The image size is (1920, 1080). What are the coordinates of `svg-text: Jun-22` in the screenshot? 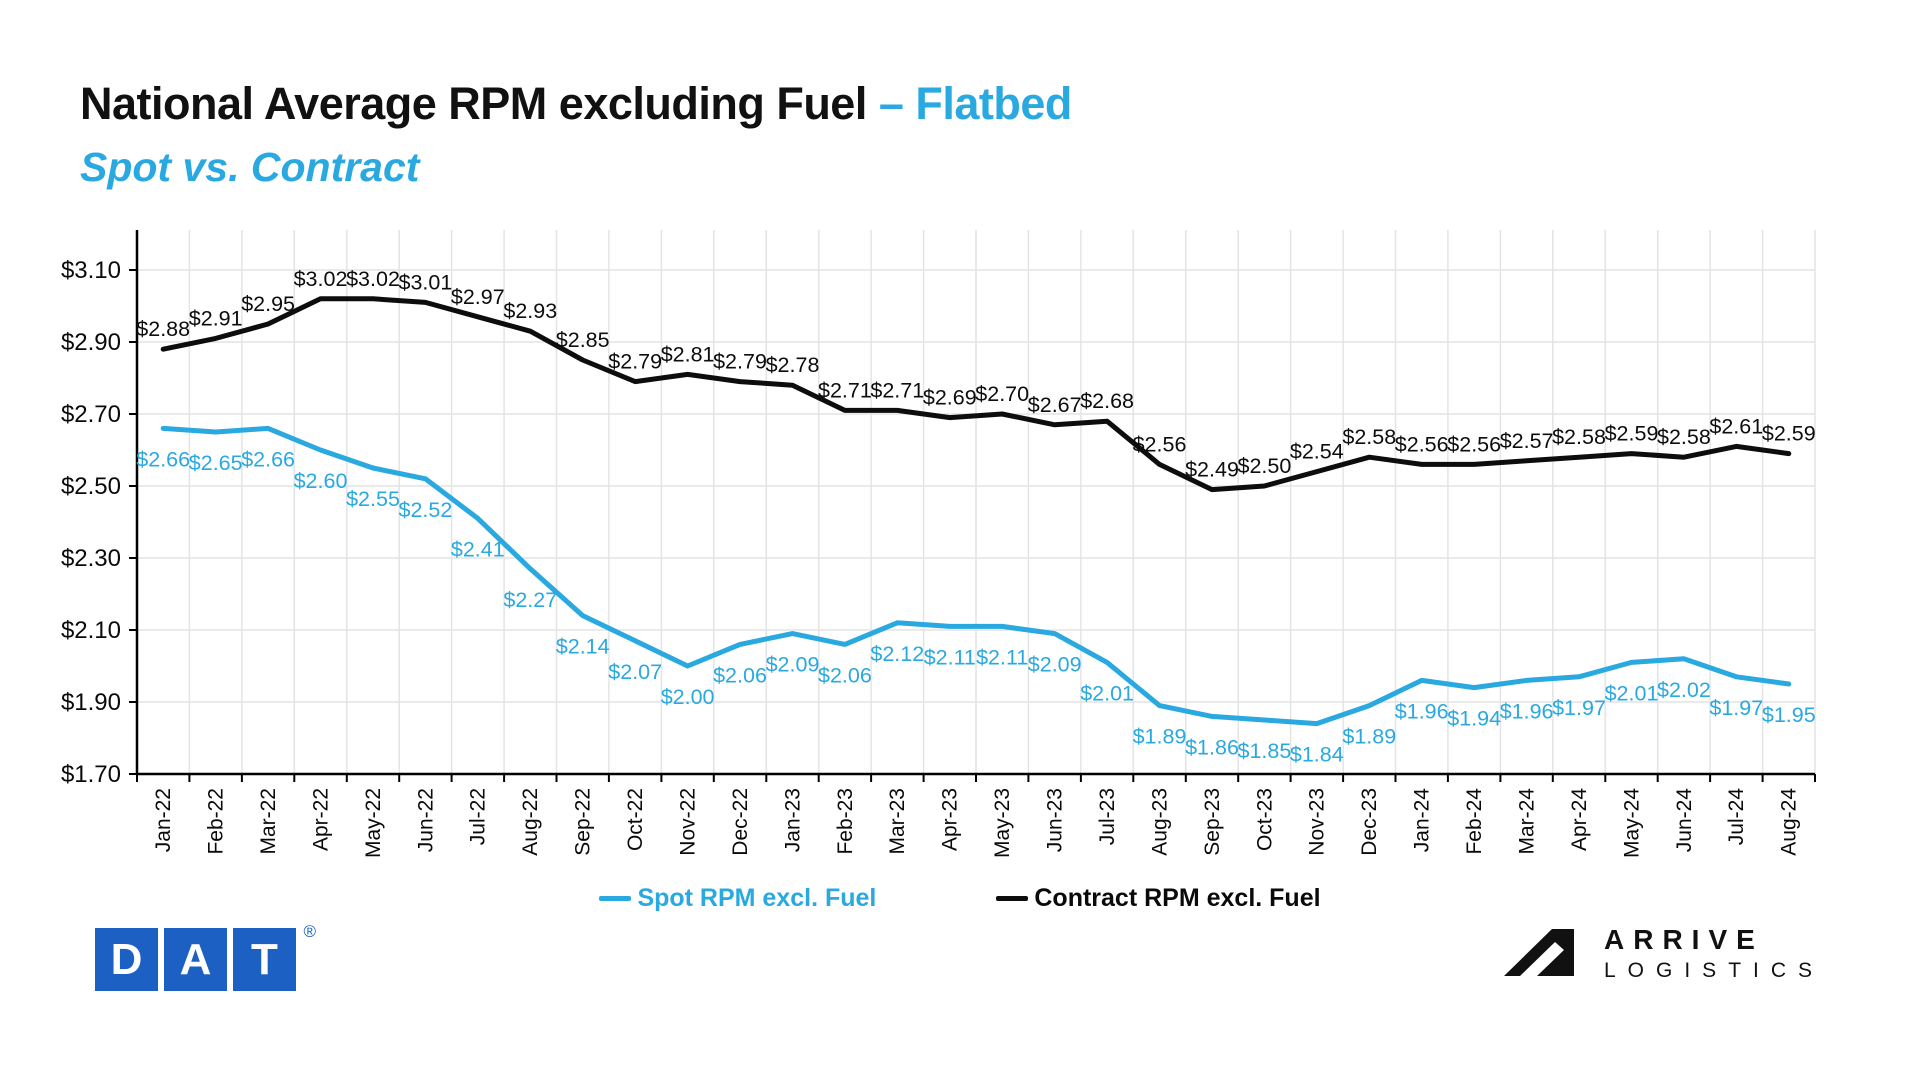 It's located at (425, 820).